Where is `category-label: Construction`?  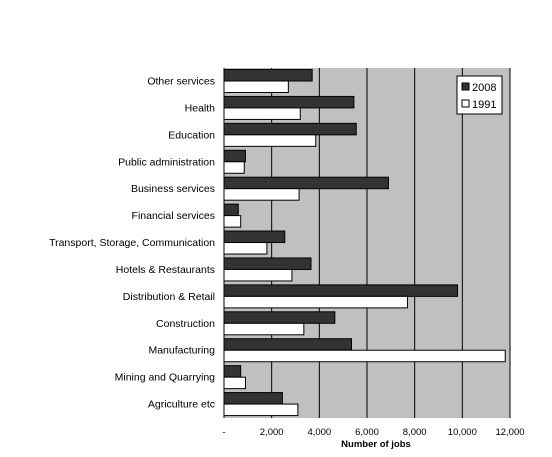 category-label: Construction is located at coordinates (185, 324).